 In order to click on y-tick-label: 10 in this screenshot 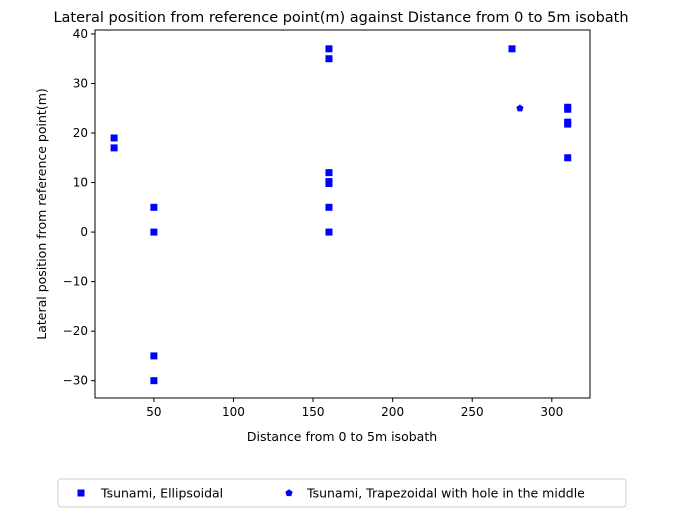, I will do `click(80, 183)`.